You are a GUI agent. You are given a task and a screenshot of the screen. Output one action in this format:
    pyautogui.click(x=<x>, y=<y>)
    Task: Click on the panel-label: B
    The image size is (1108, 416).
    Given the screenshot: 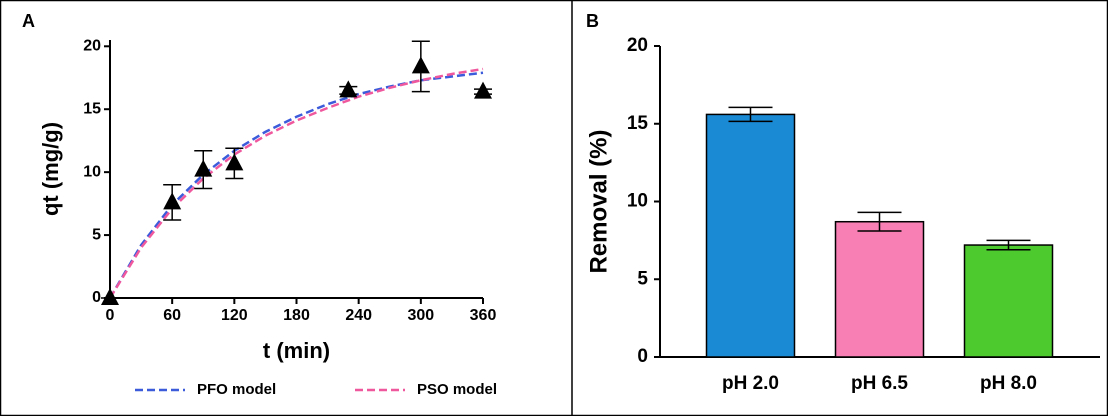 What is the action you would take?
    pyautogui.click(x=592, y=21)
    